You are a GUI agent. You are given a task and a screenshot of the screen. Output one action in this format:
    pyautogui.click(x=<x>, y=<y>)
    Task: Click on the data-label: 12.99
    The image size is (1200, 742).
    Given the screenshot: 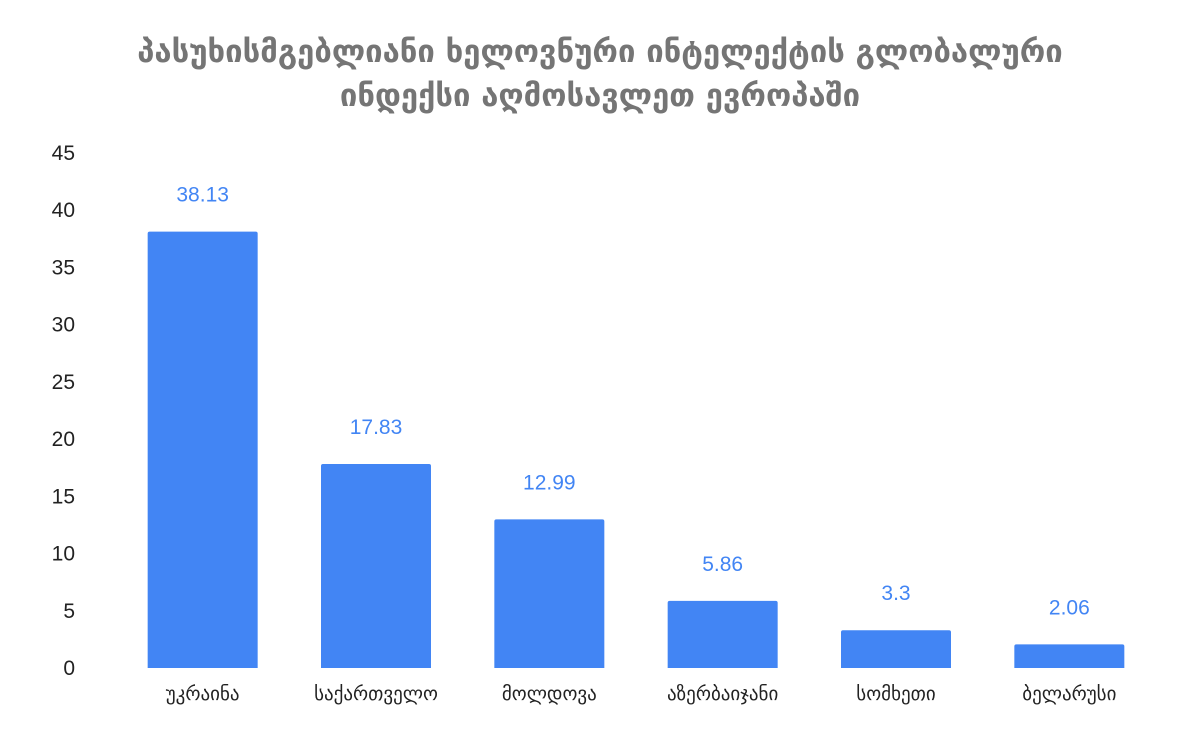 What is the action you would take?
    pyautogui.click(x=549, y=482)
    